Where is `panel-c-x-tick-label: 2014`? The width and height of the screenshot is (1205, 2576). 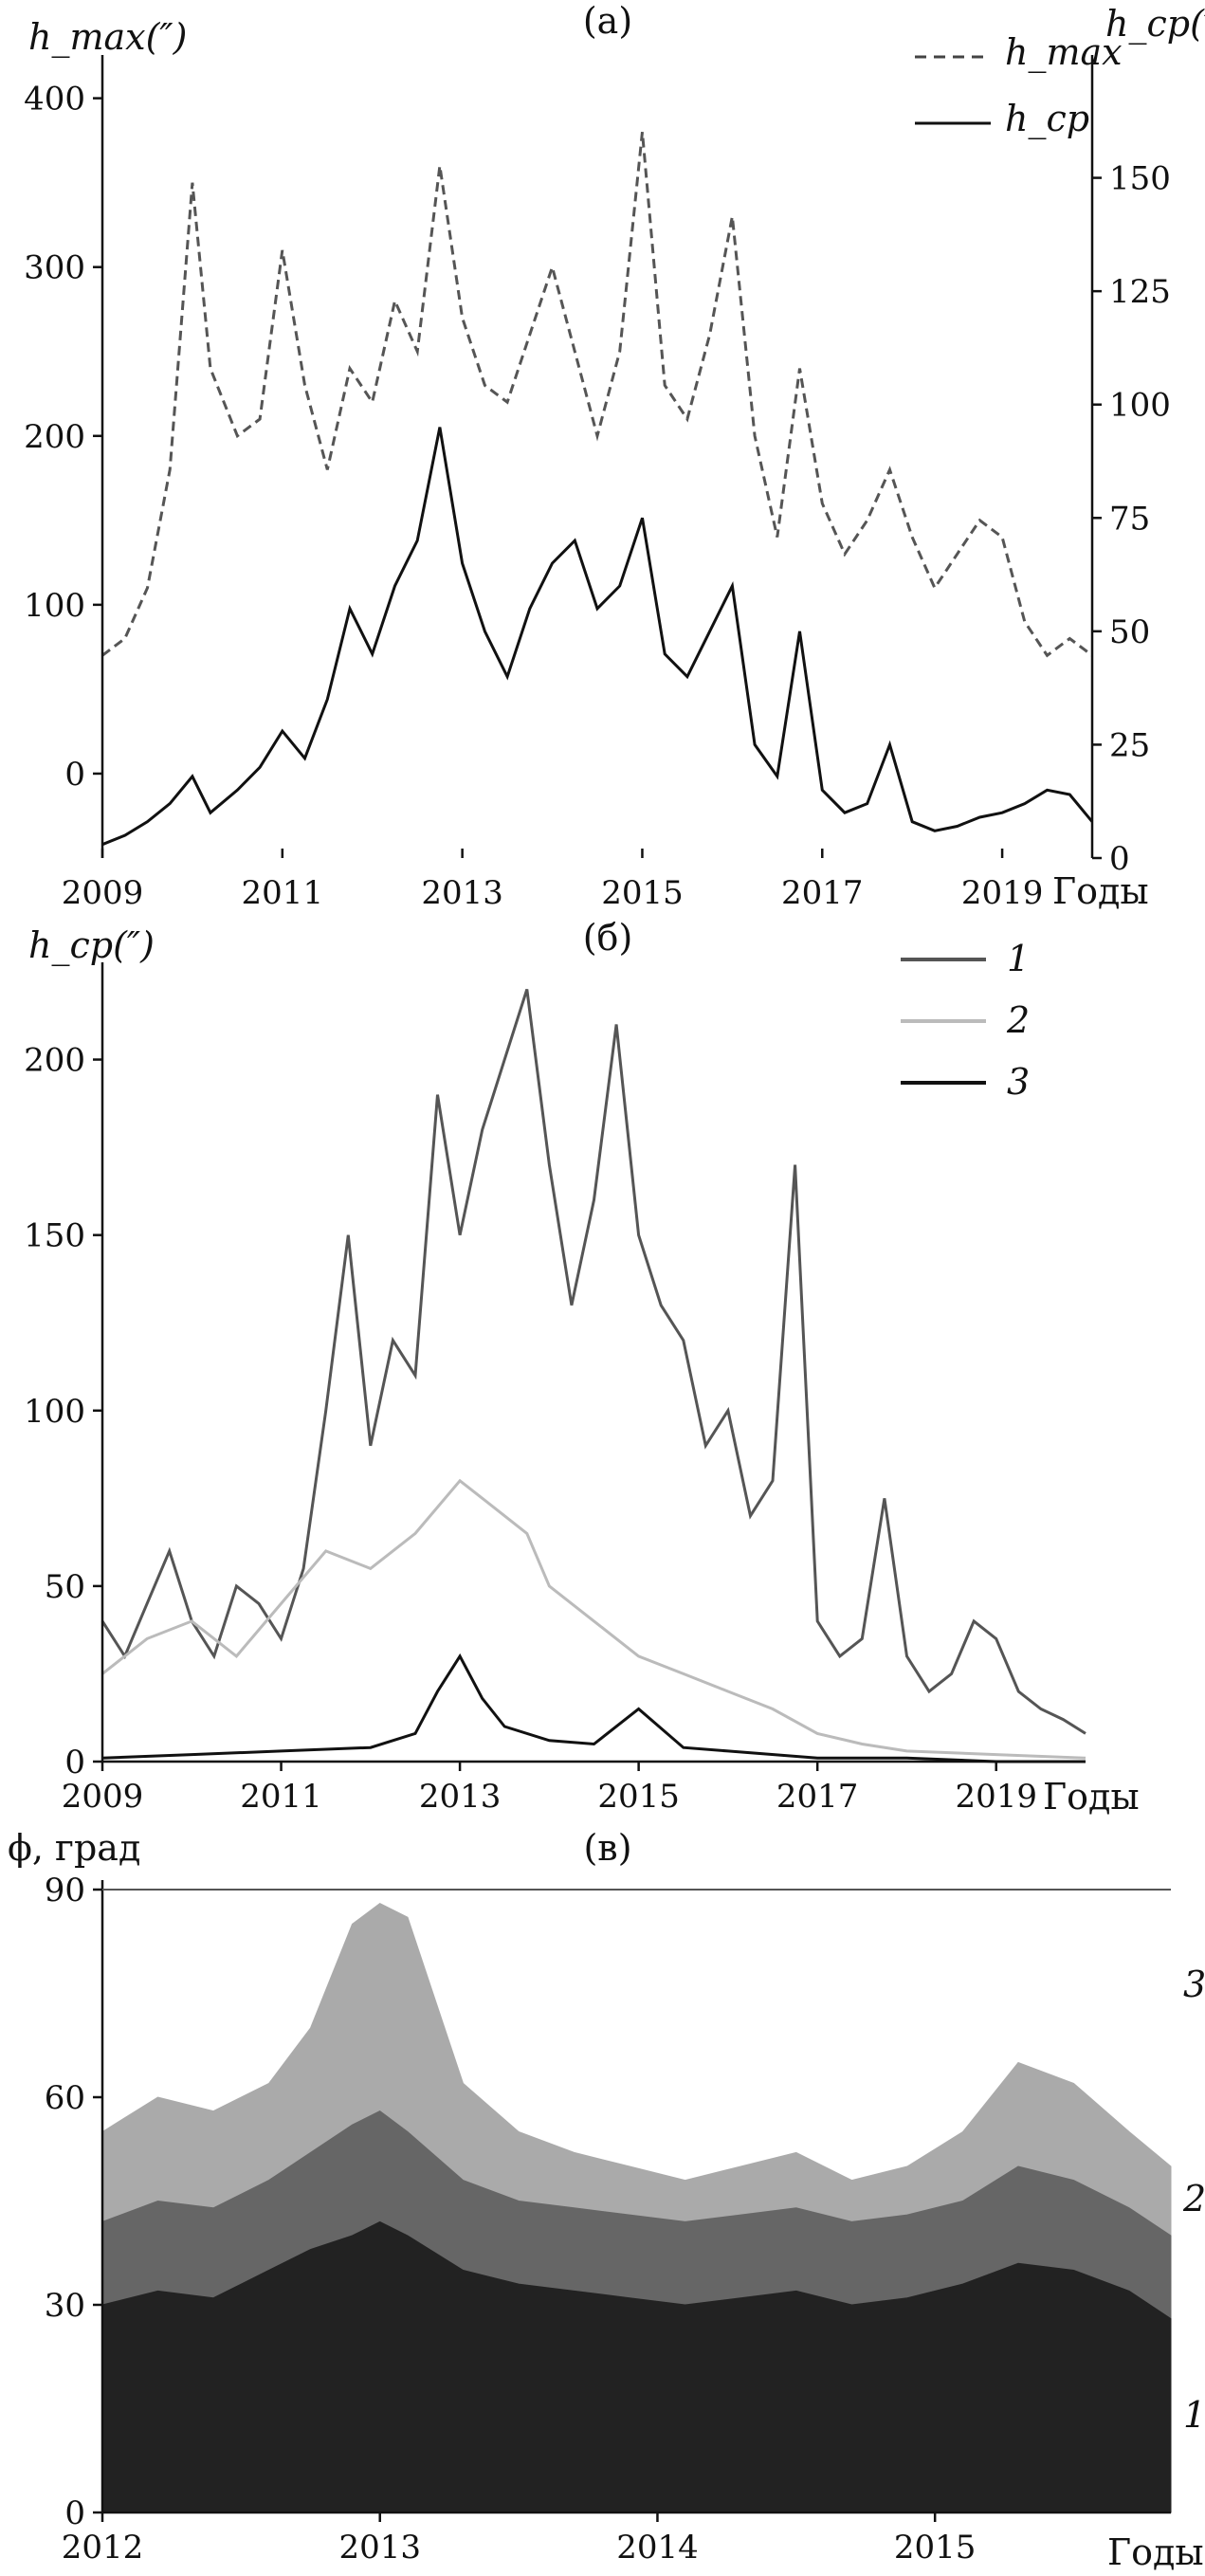
panel-c-x-tick-label: 2014 is located at coordinates (658, 2548).